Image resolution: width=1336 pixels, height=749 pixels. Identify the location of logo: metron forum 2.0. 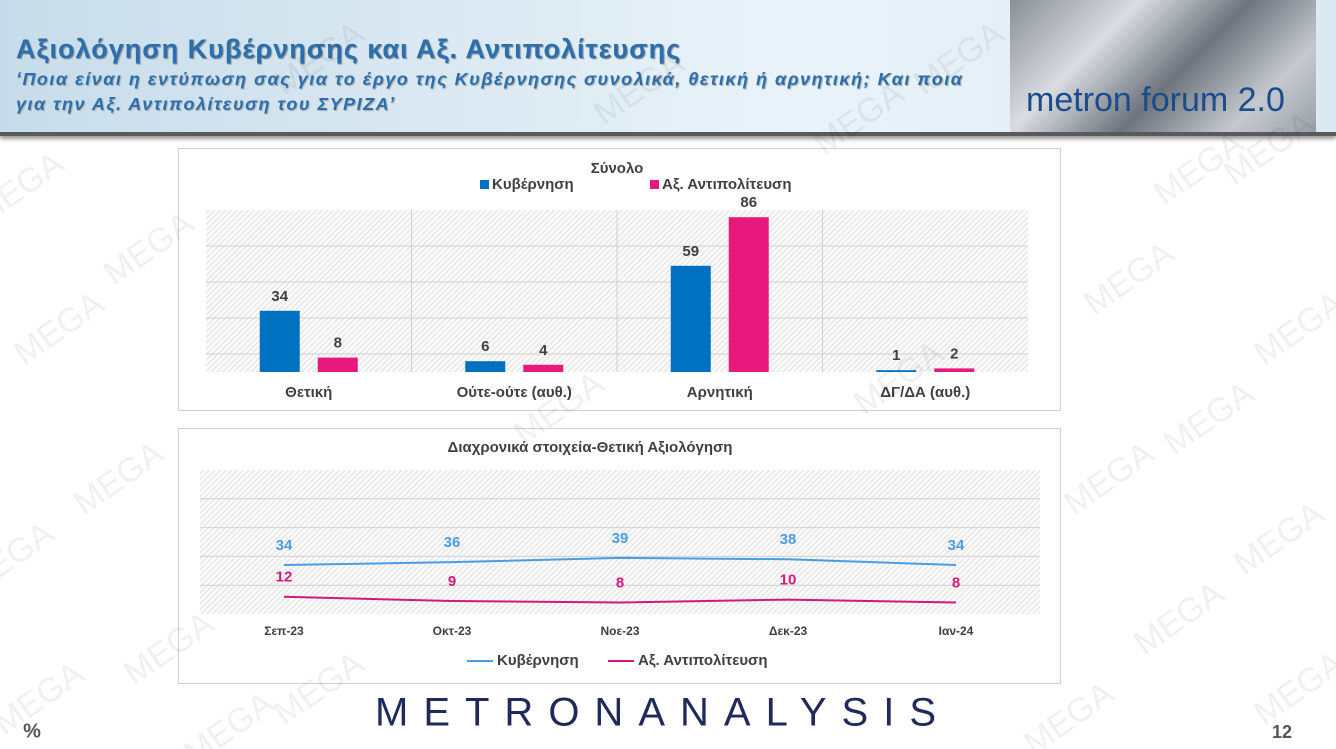
(1163, 66).